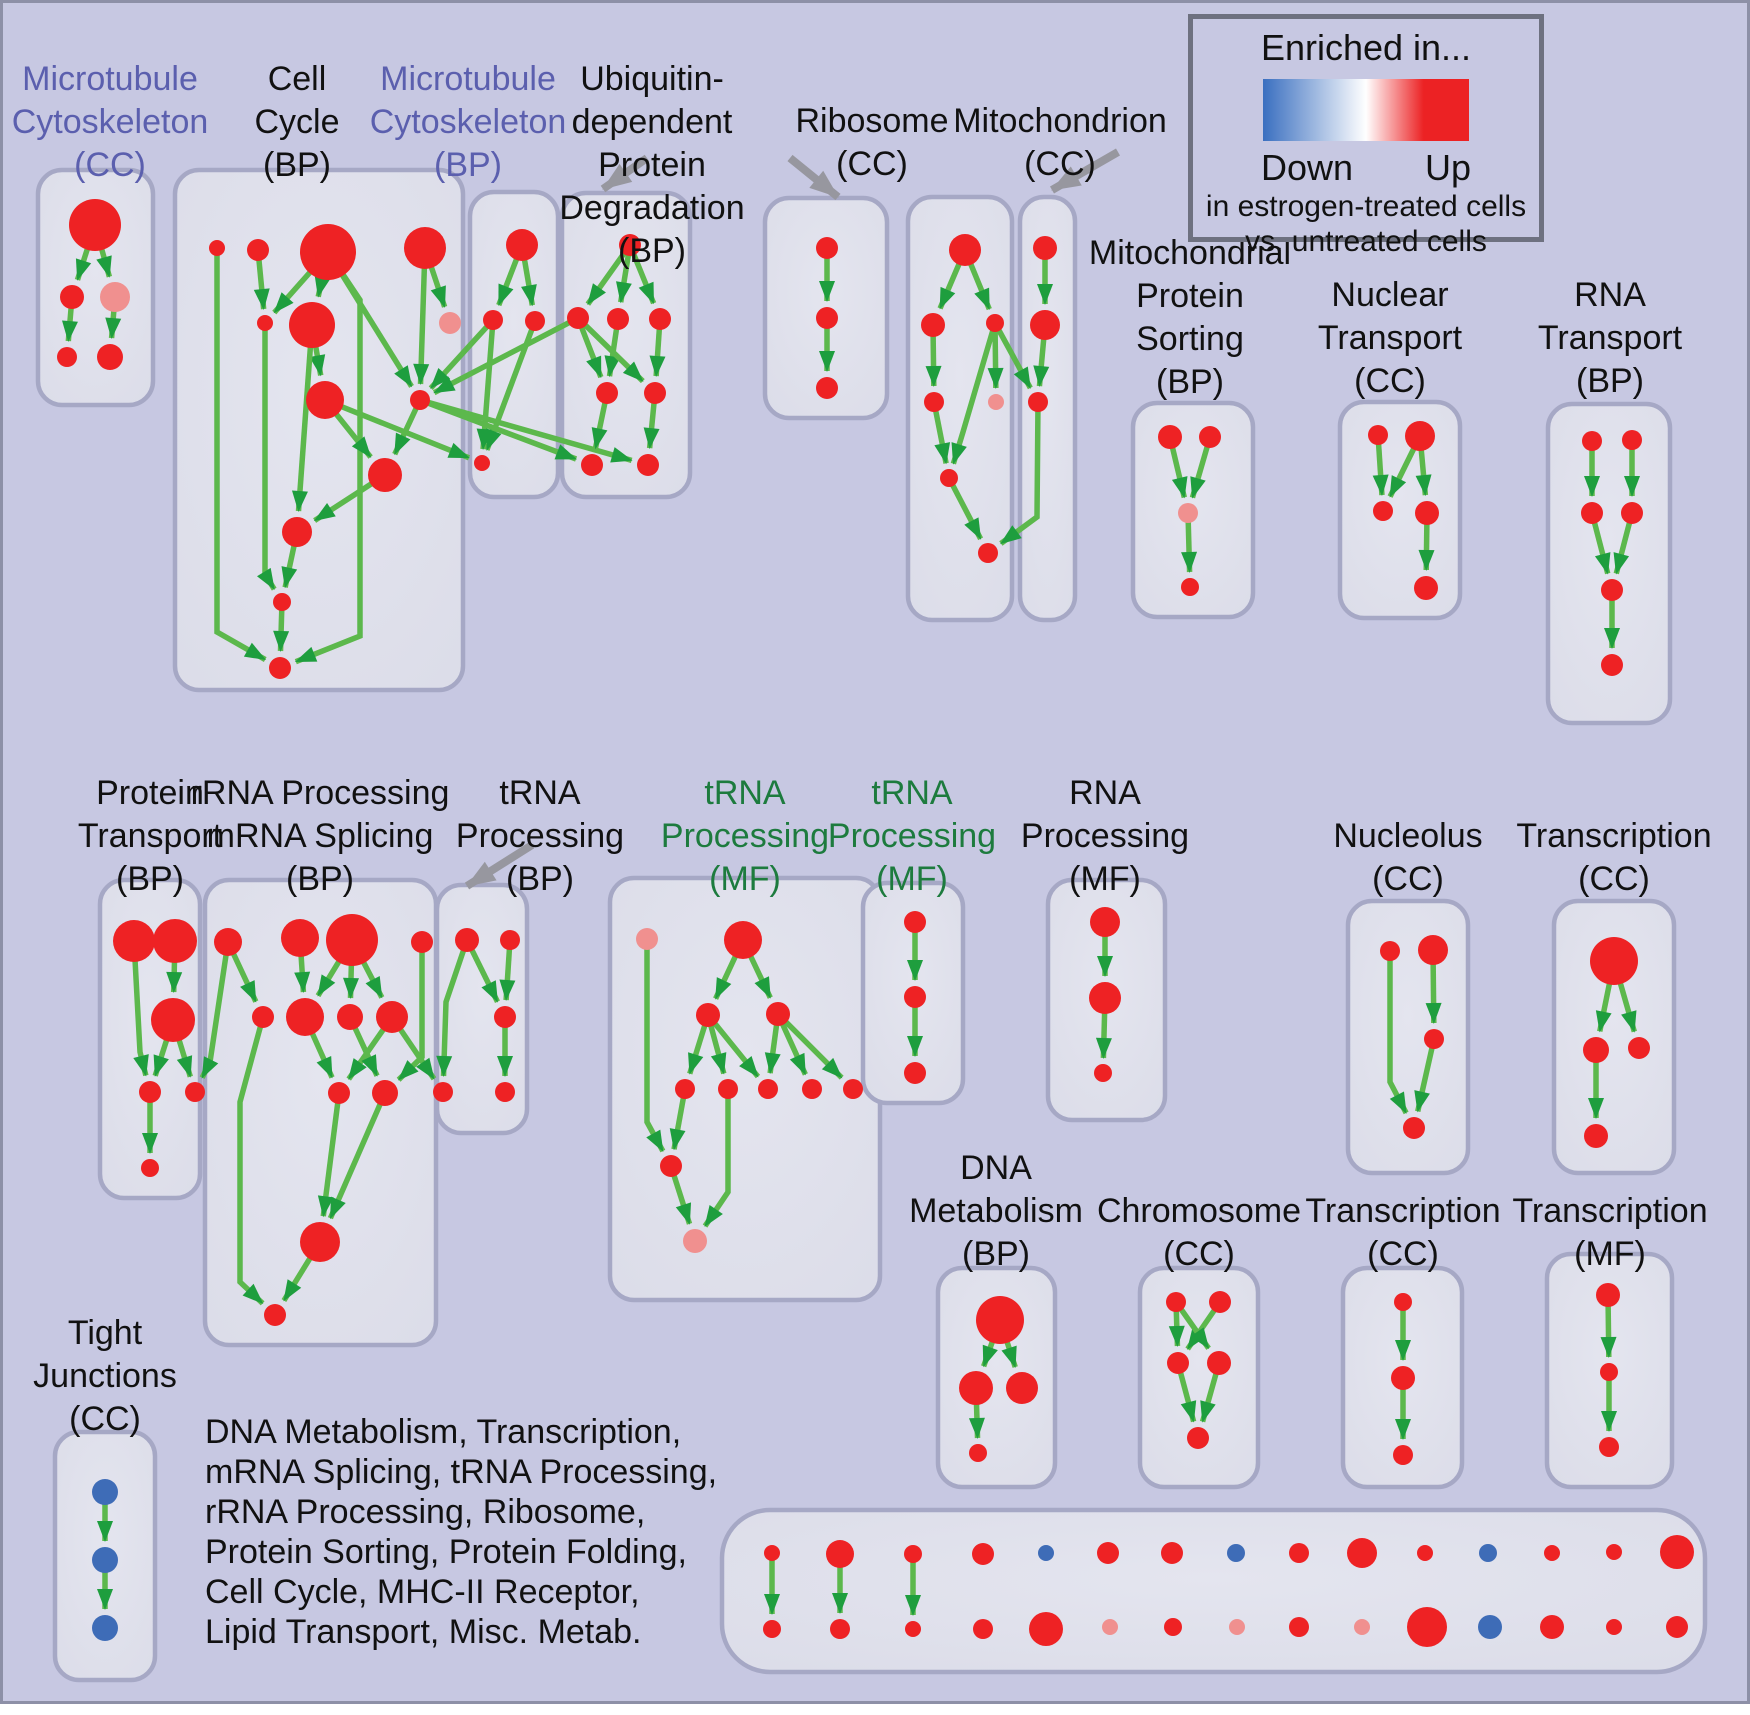  What do you see at coordinates (266, 457) in the screenshot?
I see `edge-c5-c13` at bounding box center [266, 457].